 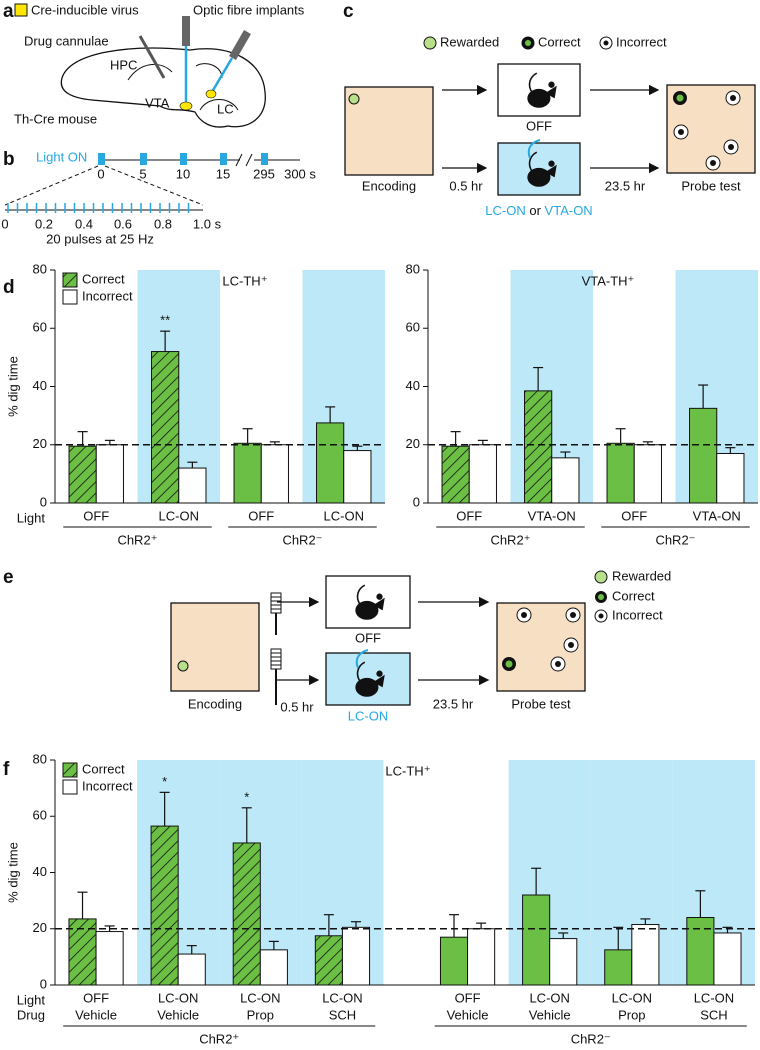 What do you see at coordinates (211, 94) in the screenshot?
I see `virus-site` at bounding box center [211, 94].